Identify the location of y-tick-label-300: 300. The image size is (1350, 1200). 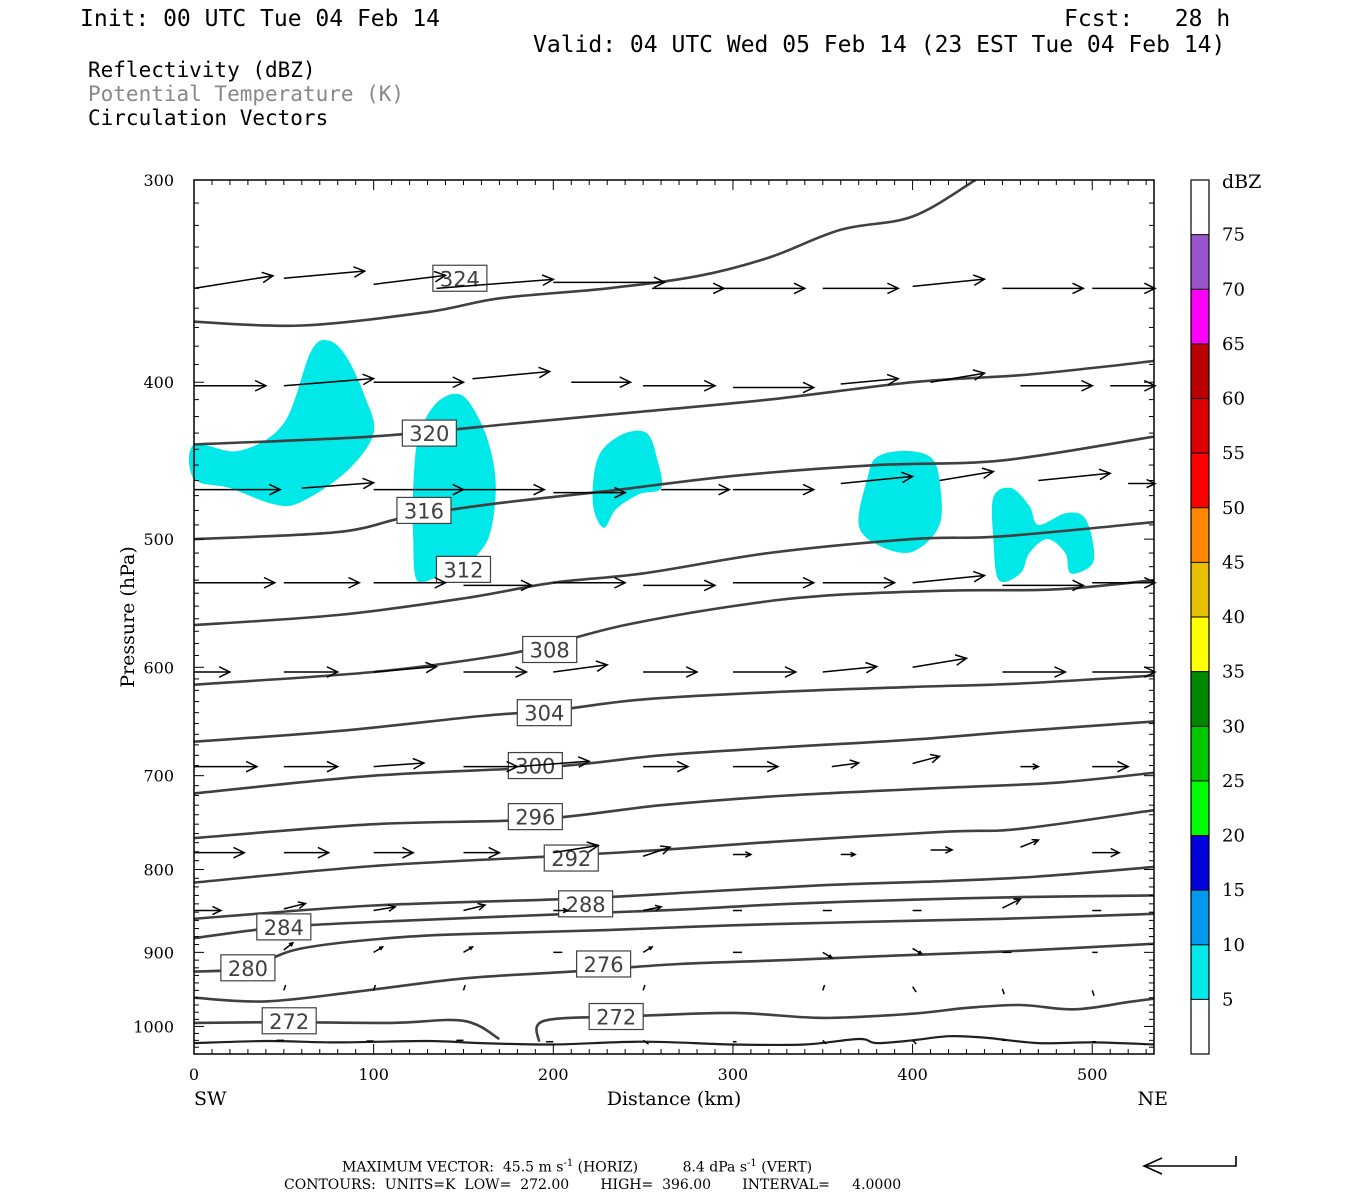
(158, 180).